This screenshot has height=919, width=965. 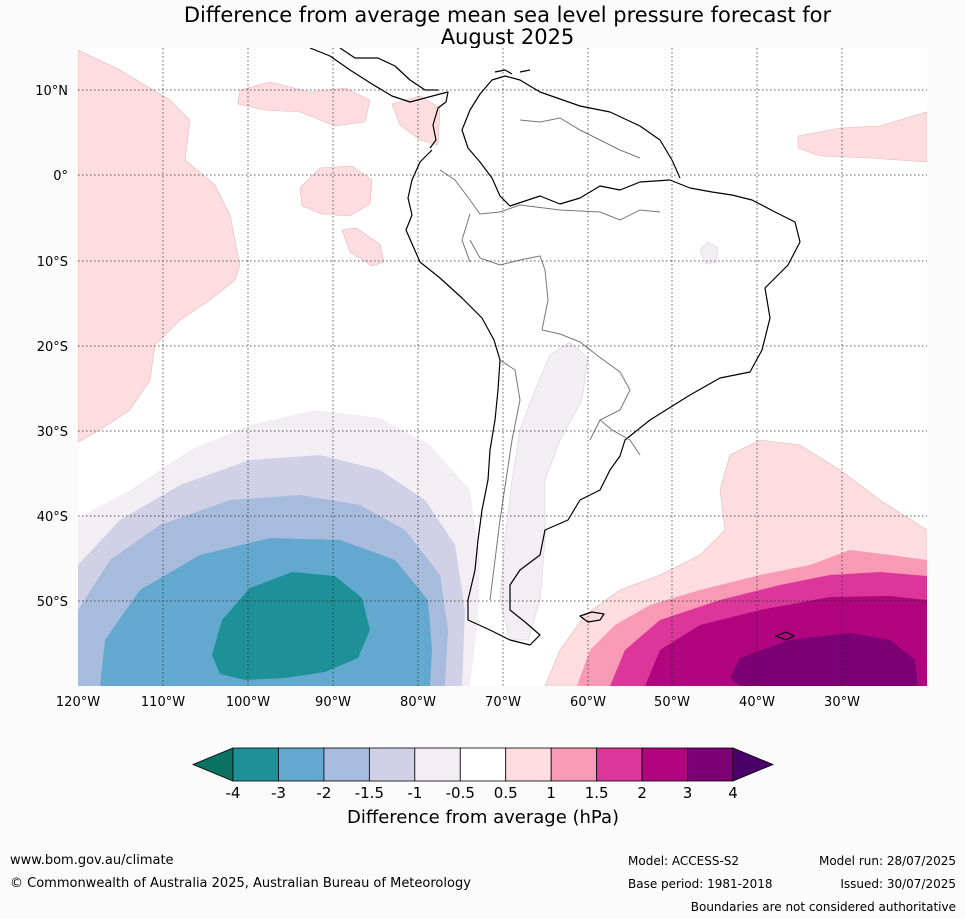 What do you see at coordinates (482, 793) in the screenshot?
I see `colorbar-tick-labels: -4 -3 -2 -1.5 -1 -0.5 0.5 1 1.5 2 3 4` at bounding box center [482, 793].